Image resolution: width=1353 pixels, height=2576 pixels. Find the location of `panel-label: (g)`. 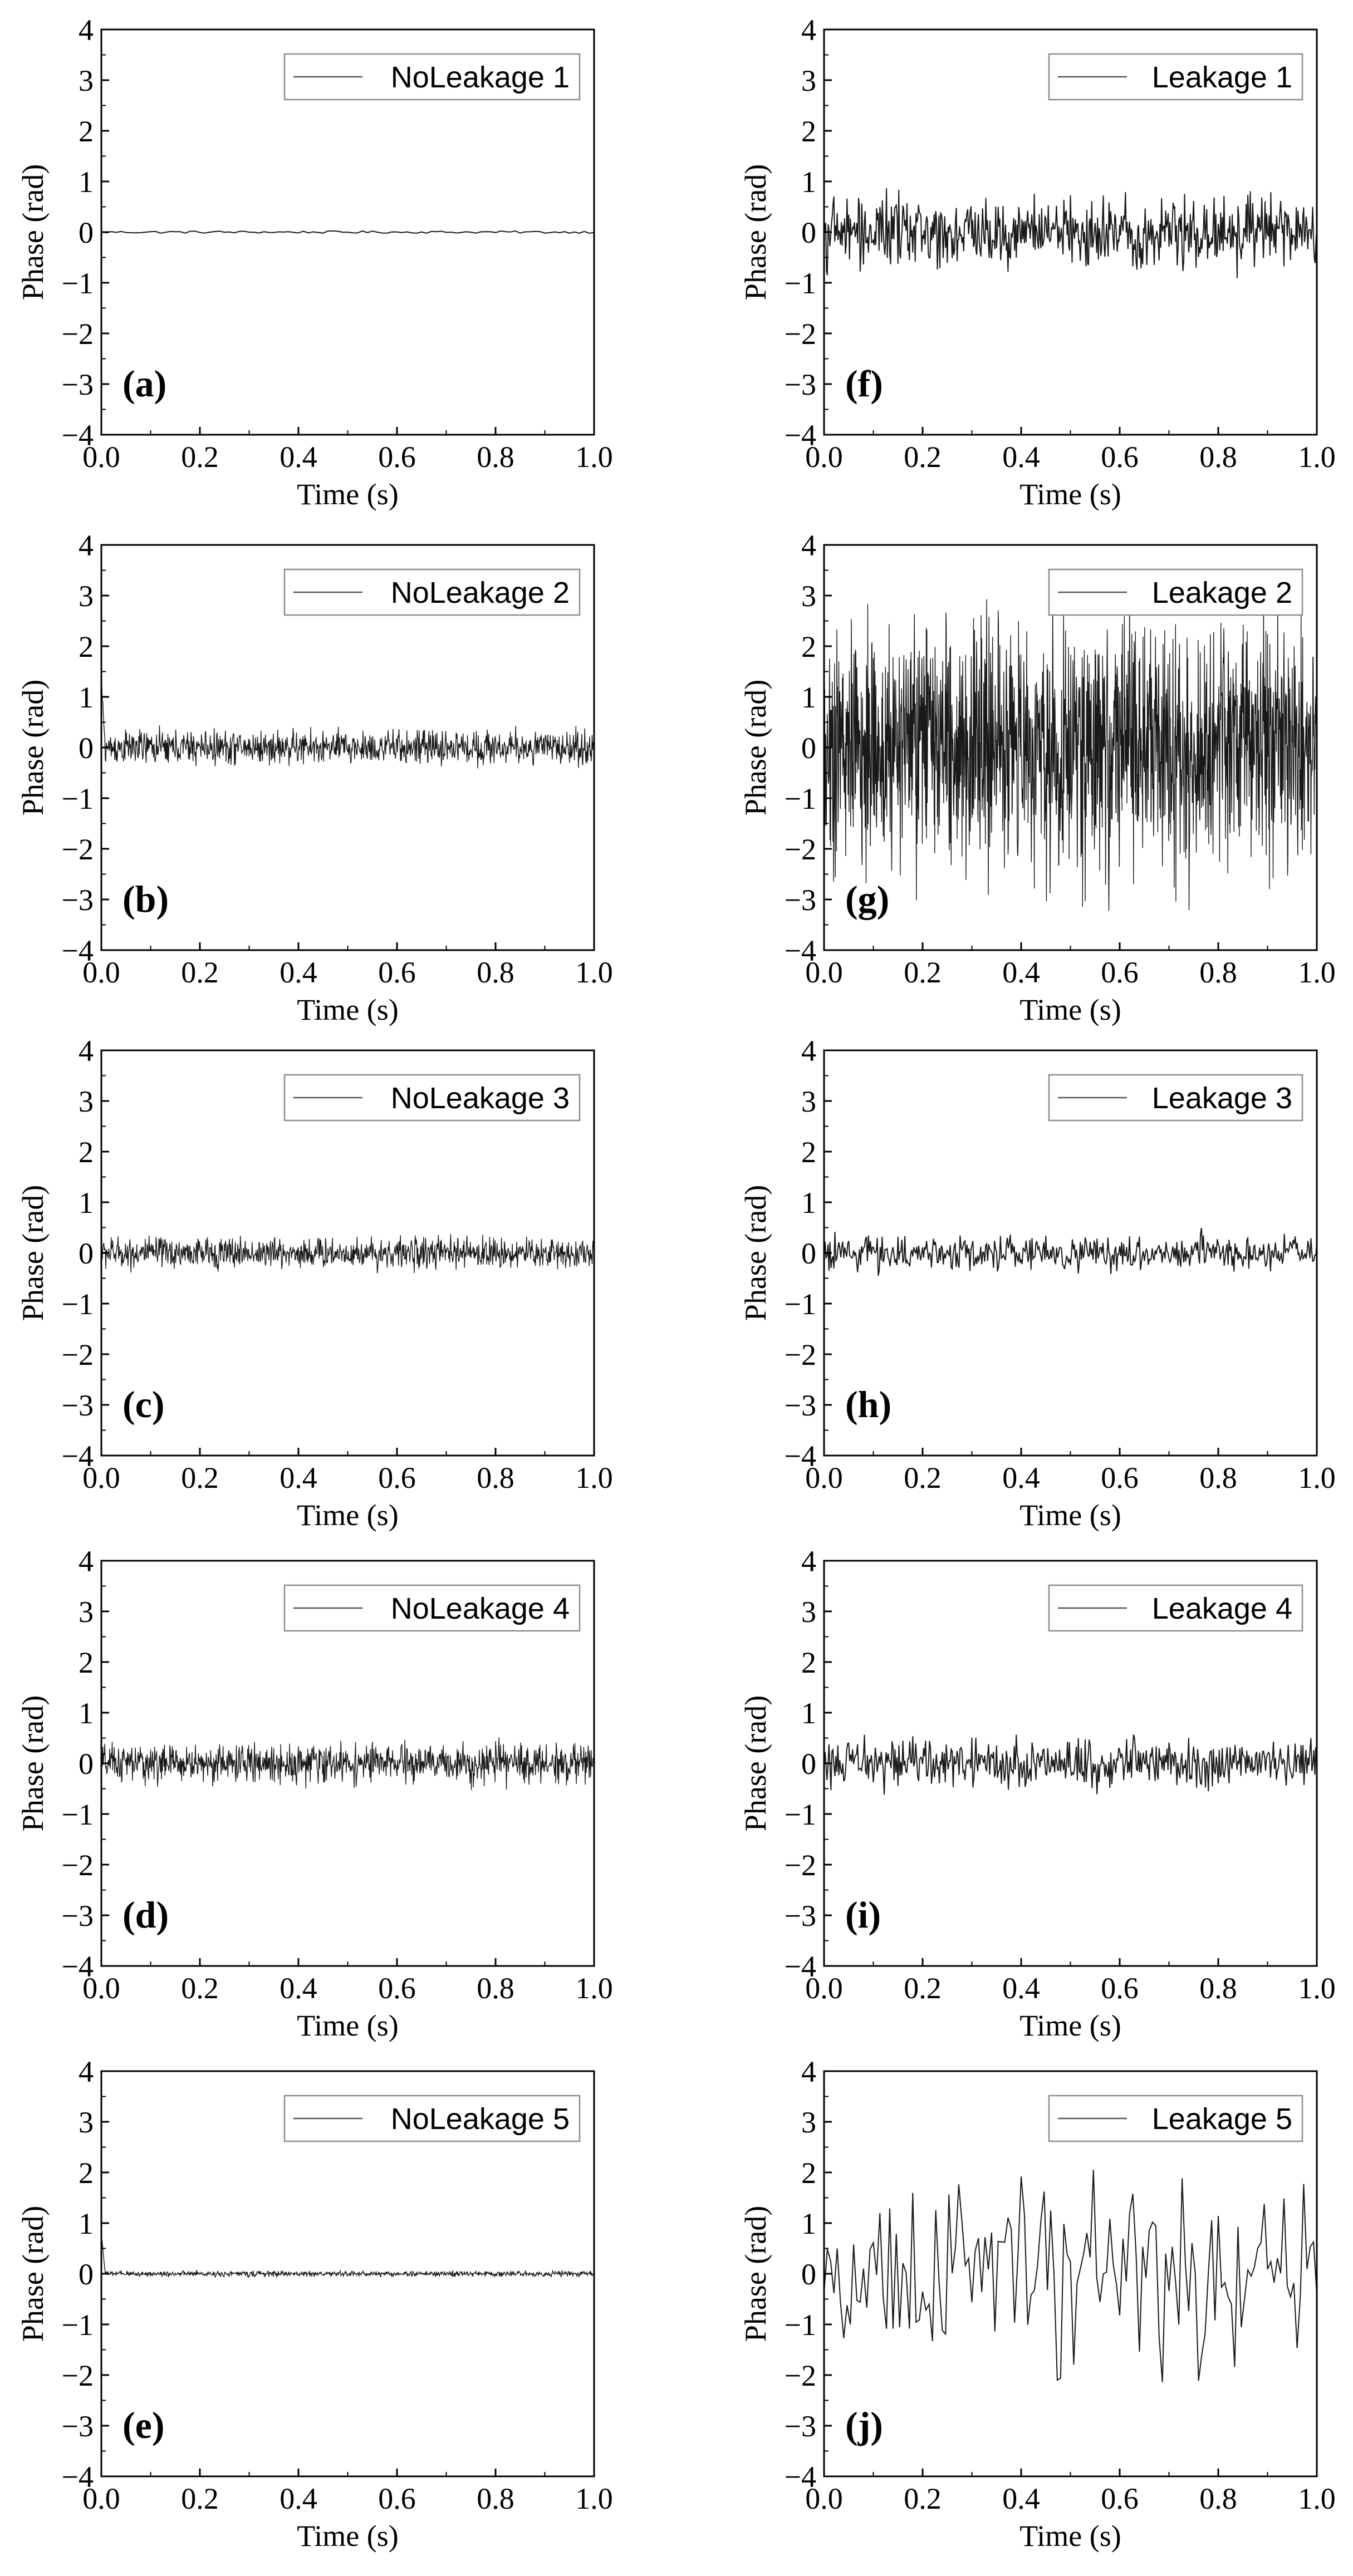

panel-label: (g) is located at coordinates (867, 899).